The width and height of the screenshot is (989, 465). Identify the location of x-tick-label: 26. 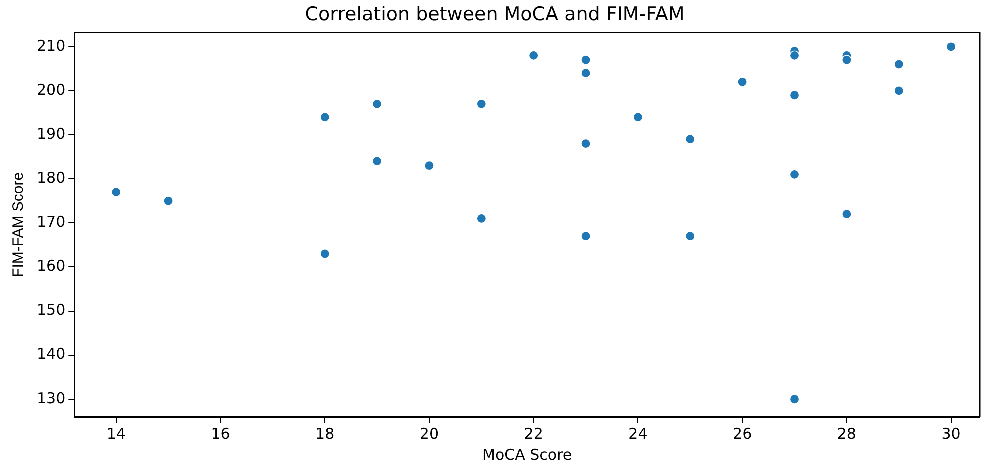
(742, 433).